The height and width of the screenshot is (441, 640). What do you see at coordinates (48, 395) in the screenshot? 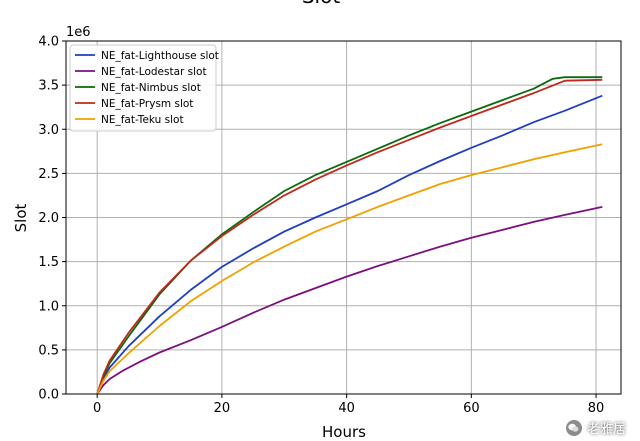
I see `y-tick-label: 0.0` at bounding box center [48, 395].